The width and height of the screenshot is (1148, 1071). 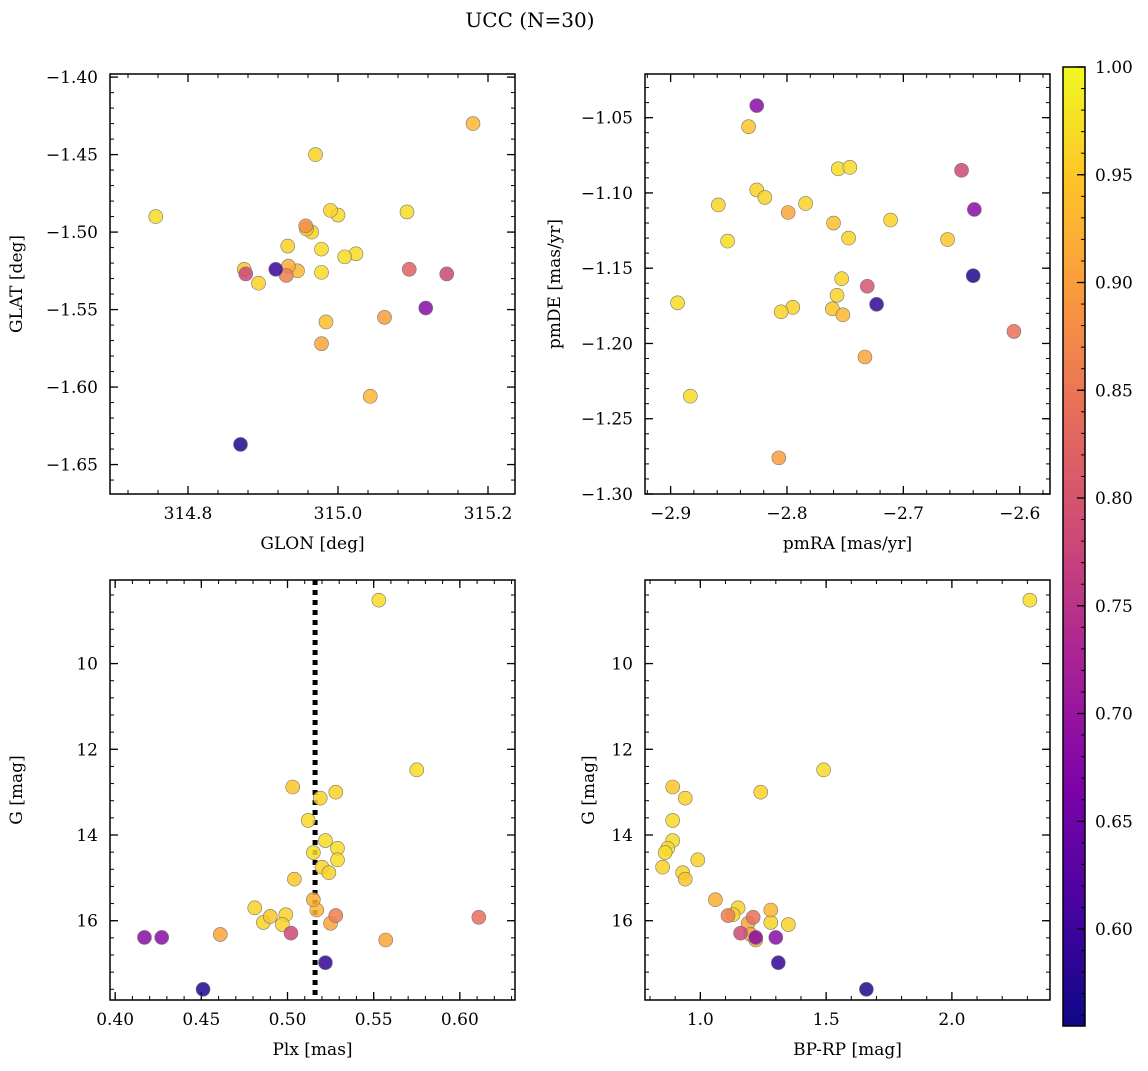 What do you see at coordinates (1114, 715) in the screenshot?
I see `colorbar-tick-label: 0.70` at bounding box center [1114, 715].